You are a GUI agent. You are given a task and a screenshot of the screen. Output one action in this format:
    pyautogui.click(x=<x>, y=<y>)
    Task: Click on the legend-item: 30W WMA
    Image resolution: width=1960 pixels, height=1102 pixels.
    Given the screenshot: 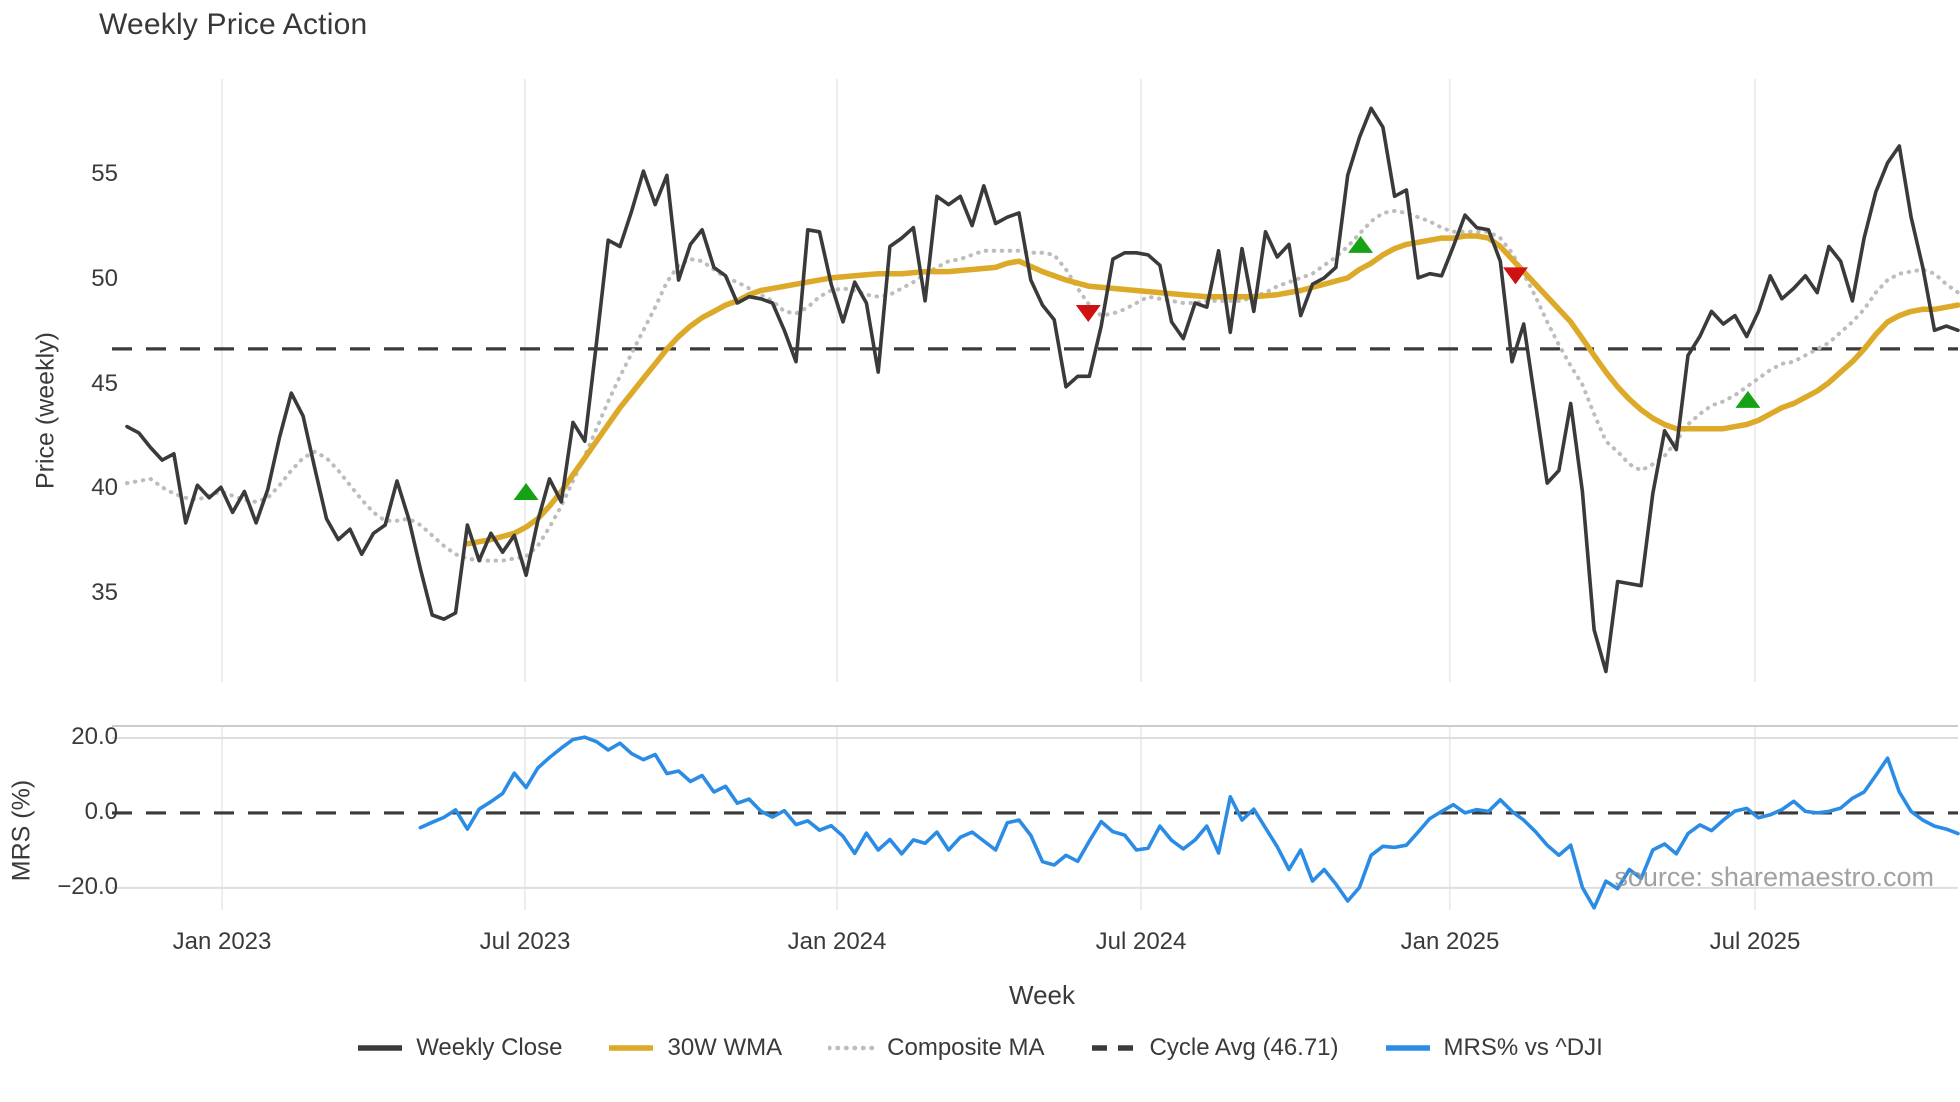 What is the action you would take?
    pyautogui.click(x=695, y=1048)
    